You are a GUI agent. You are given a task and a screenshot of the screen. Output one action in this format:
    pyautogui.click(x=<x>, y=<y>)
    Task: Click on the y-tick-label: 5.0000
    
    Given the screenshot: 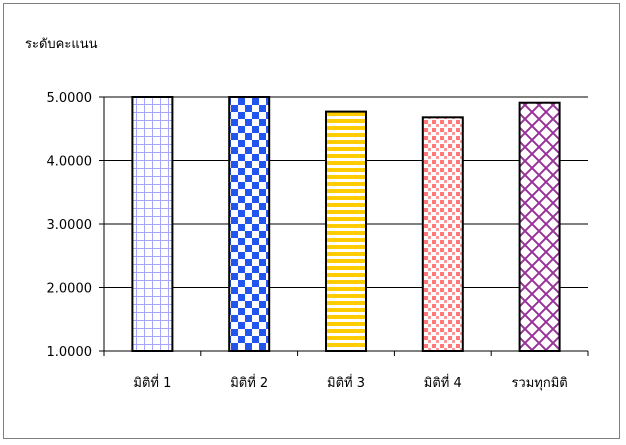 What is the action you would take?
    pyautogui.click(x=70, y=98)
    